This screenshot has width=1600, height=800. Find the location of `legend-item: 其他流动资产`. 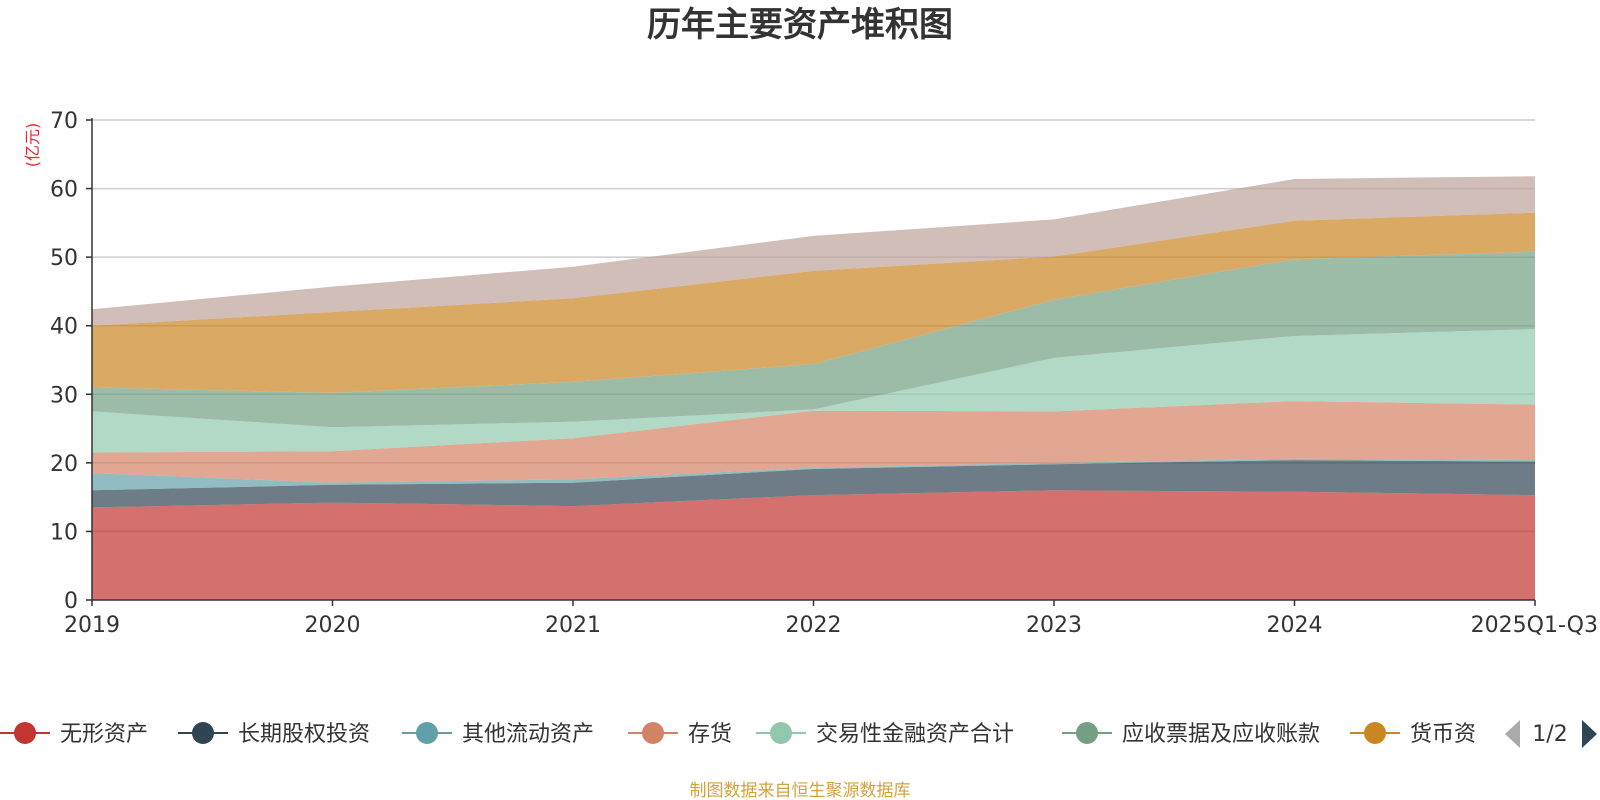

legend-item: 其他流动资产 is located at coordinates (498, 734).